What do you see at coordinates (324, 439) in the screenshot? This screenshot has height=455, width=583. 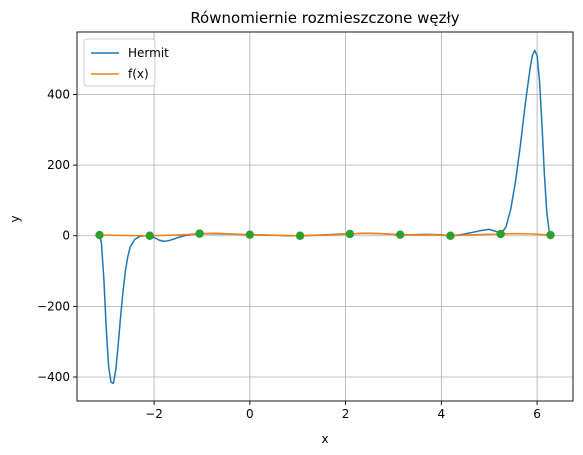 I see `x-axis-label: x` at bounding box center [324, 439].